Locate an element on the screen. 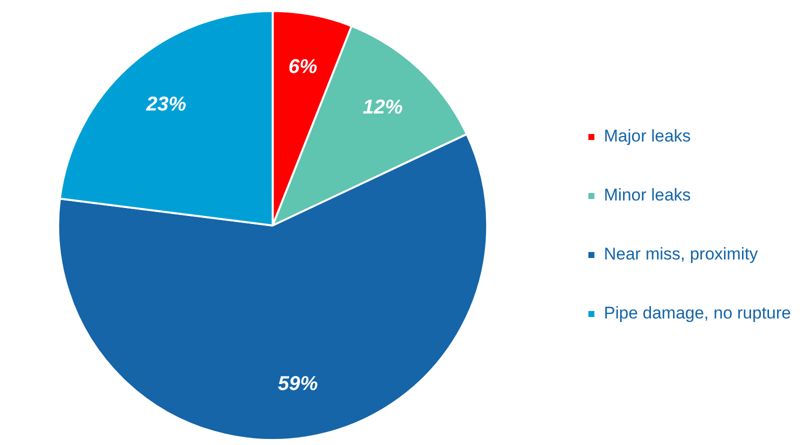 This screenshot has width=811, height=445. data-label: 23% is located at coordinates (166, 104).